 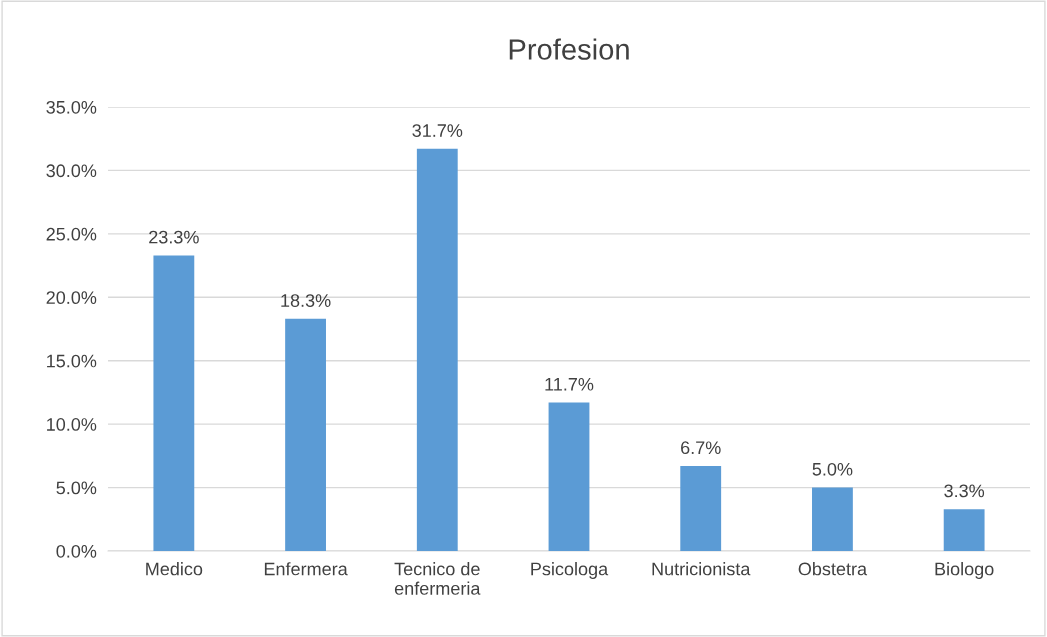 I want to click on x-tick-label: Obstetra, so click(x=833, y=569).